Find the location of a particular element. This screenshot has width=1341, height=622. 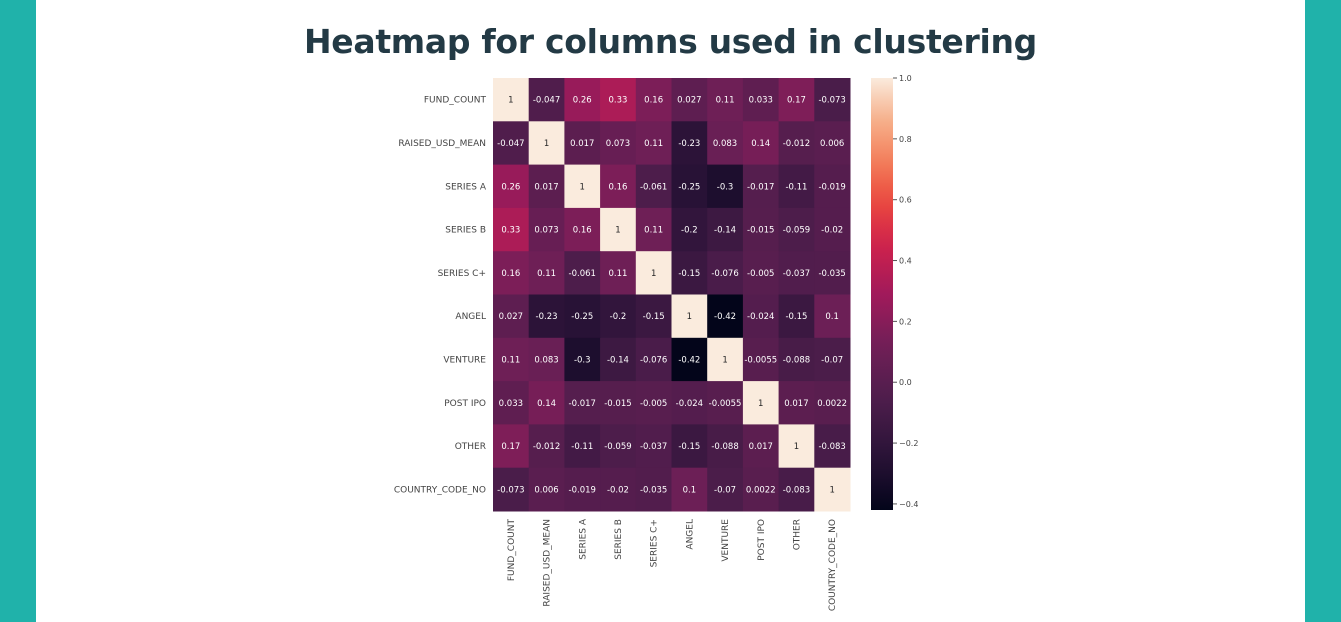

x-tick-label: OTHER is located at coordinates (797, 534).